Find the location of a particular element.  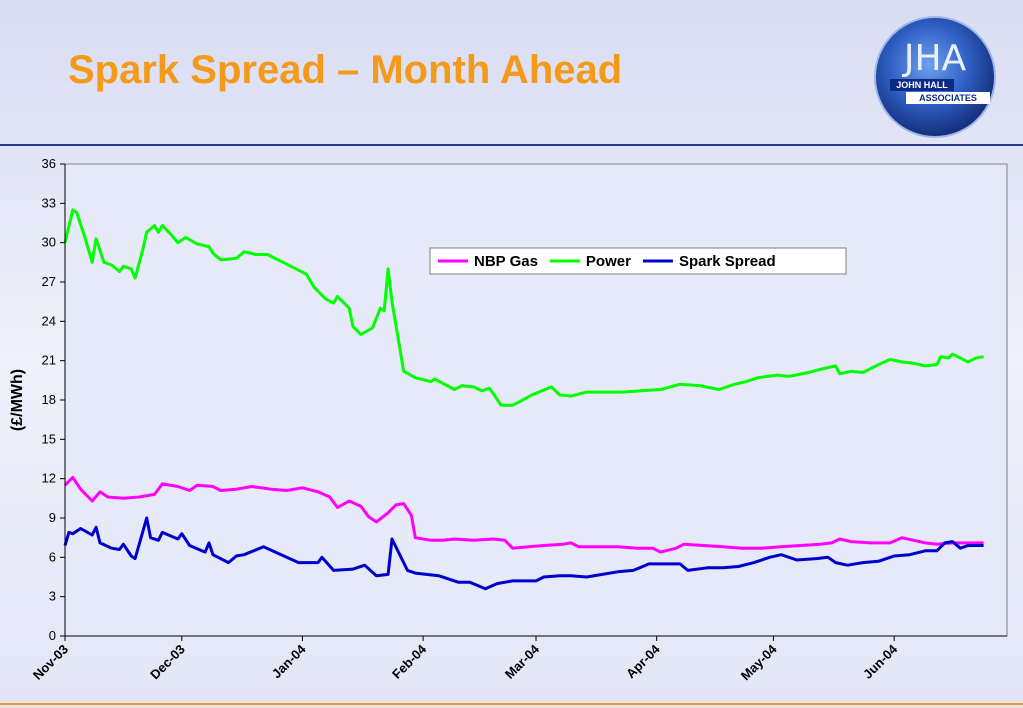

series-line-spark-spread is located at coordinates (523, 553).